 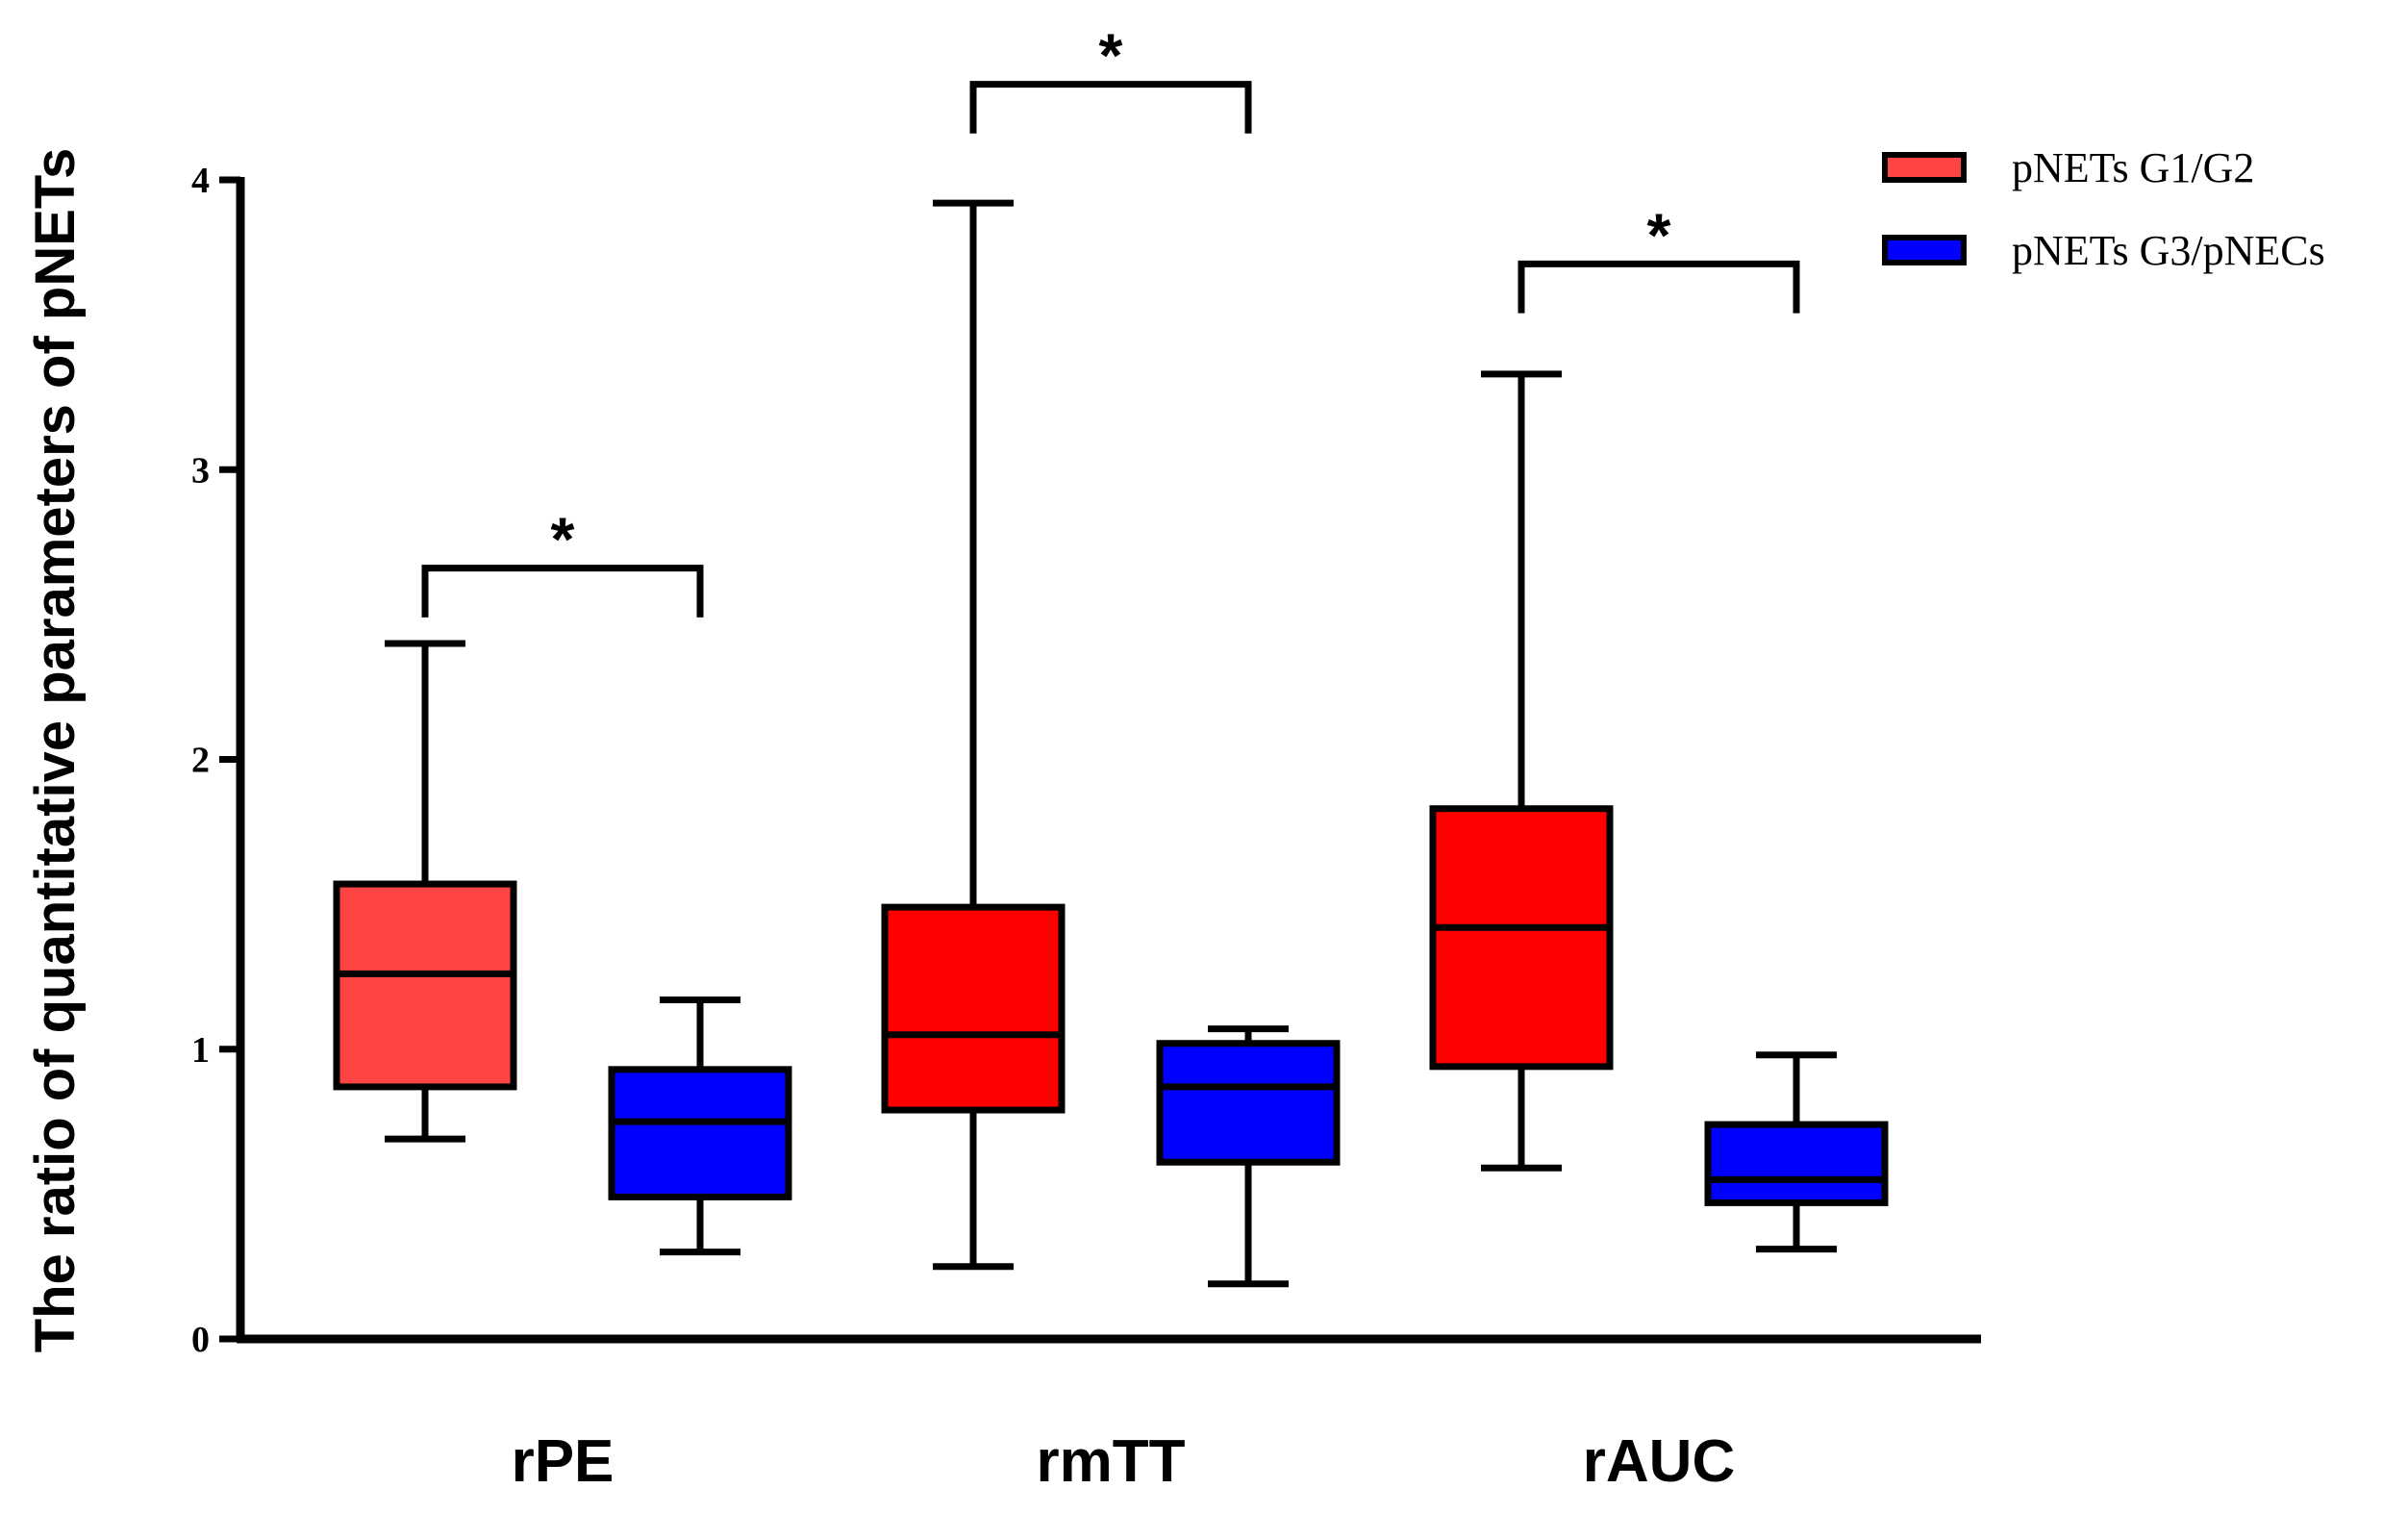 What do you see at coordinates (1659, 1461) in the screenshot?
I see `category-label-rAUC: rAUC` at bounding box center [1659, 1461].